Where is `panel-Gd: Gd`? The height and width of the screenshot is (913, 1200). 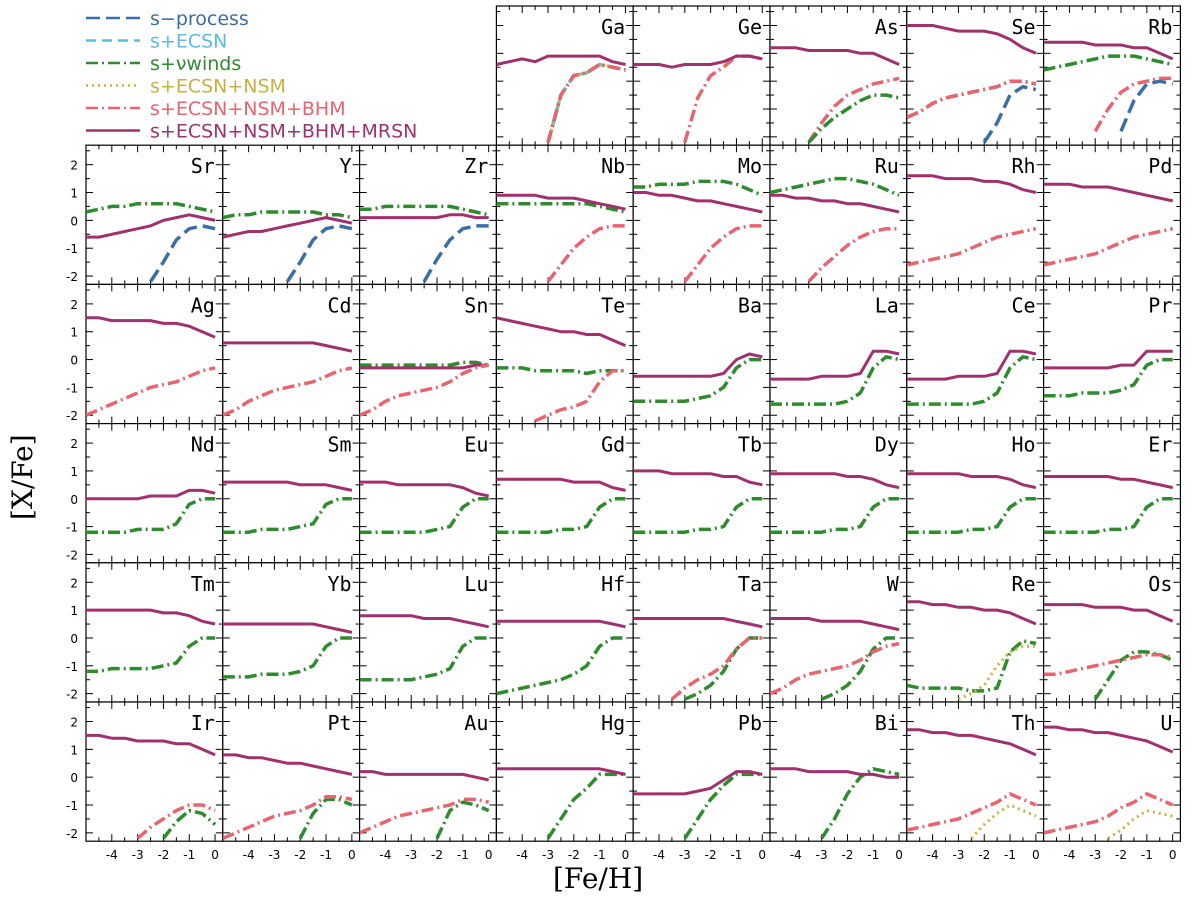 panel-Gd: Gd is located at coordinates (564, 493).